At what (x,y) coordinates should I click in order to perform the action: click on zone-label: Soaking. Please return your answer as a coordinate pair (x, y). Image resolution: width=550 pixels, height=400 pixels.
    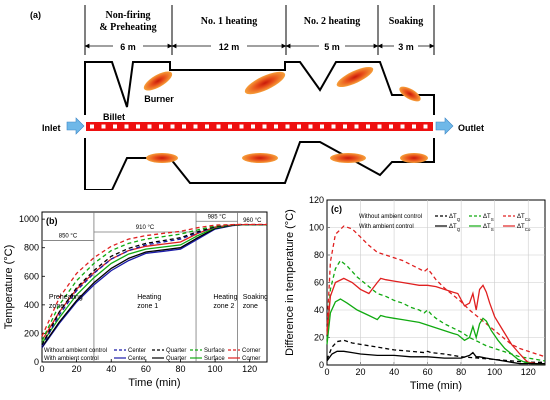
    Looking at the image, I should click on (255, 297).